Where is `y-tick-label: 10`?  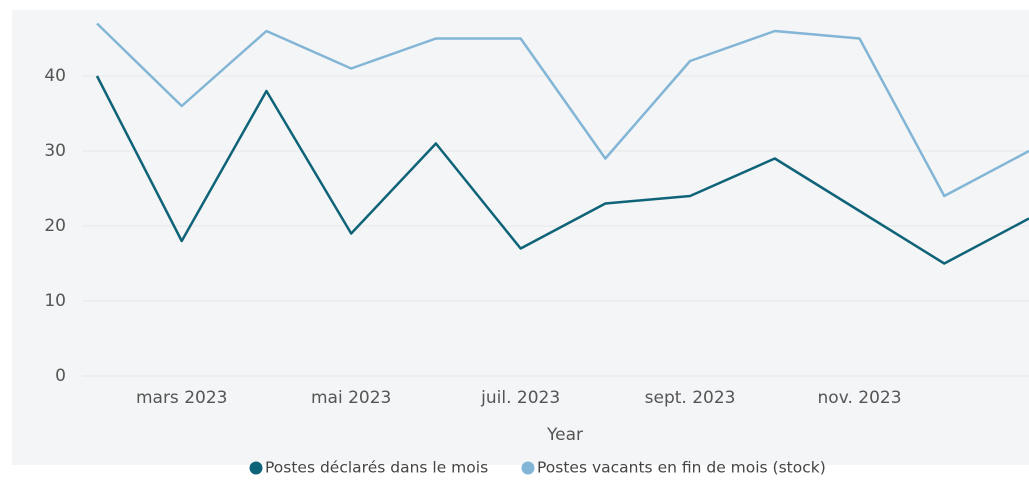
y-tick-label: 10 is located at coordinates (55, 301).